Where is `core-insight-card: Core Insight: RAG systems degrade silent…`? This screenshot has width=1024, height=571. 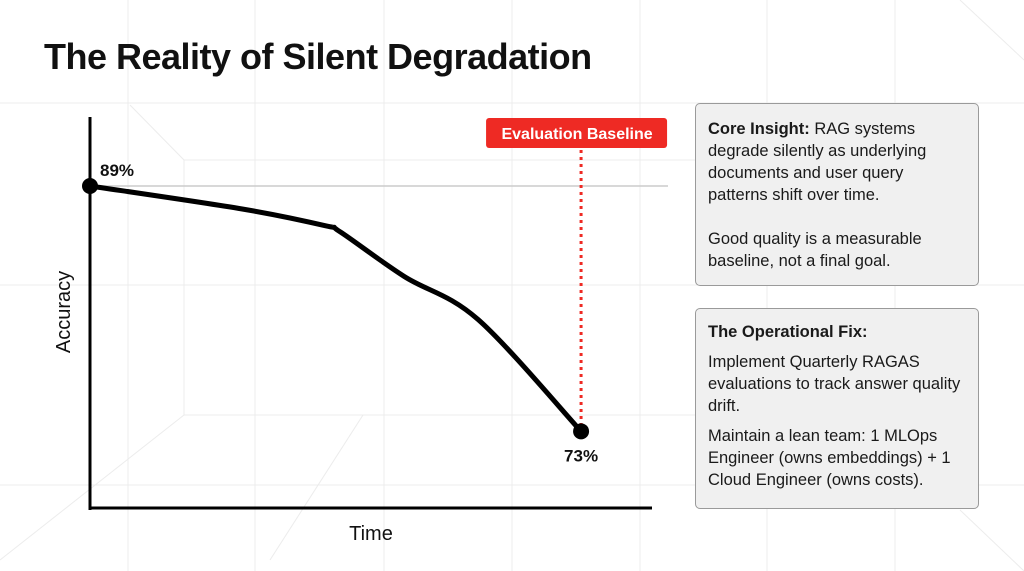 core-insight-card: Core Insight: RAG systems degrade silent… is located at coordinates (837, 194).